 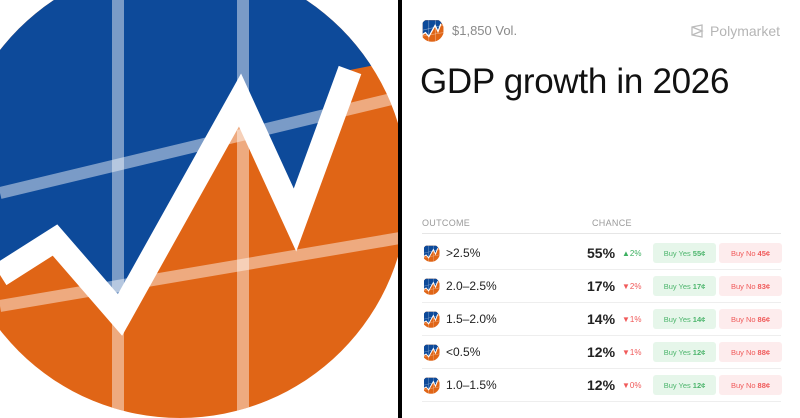 I want to click on outcome-row: 2.0–2.5% 17% ▼2% Buy Yes 17¢ Buy No 83¢, so click(x=602, y=286).